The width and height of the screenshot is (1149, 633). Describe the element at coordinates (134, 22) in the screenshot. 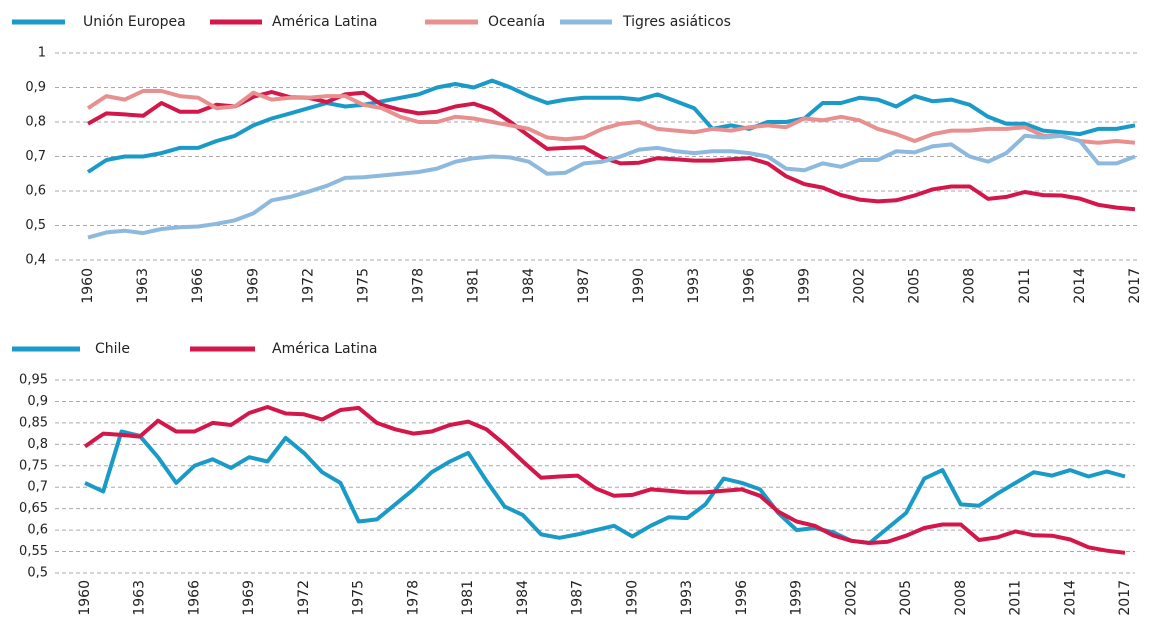

I see `legend-label: Unión Europea` at that location.